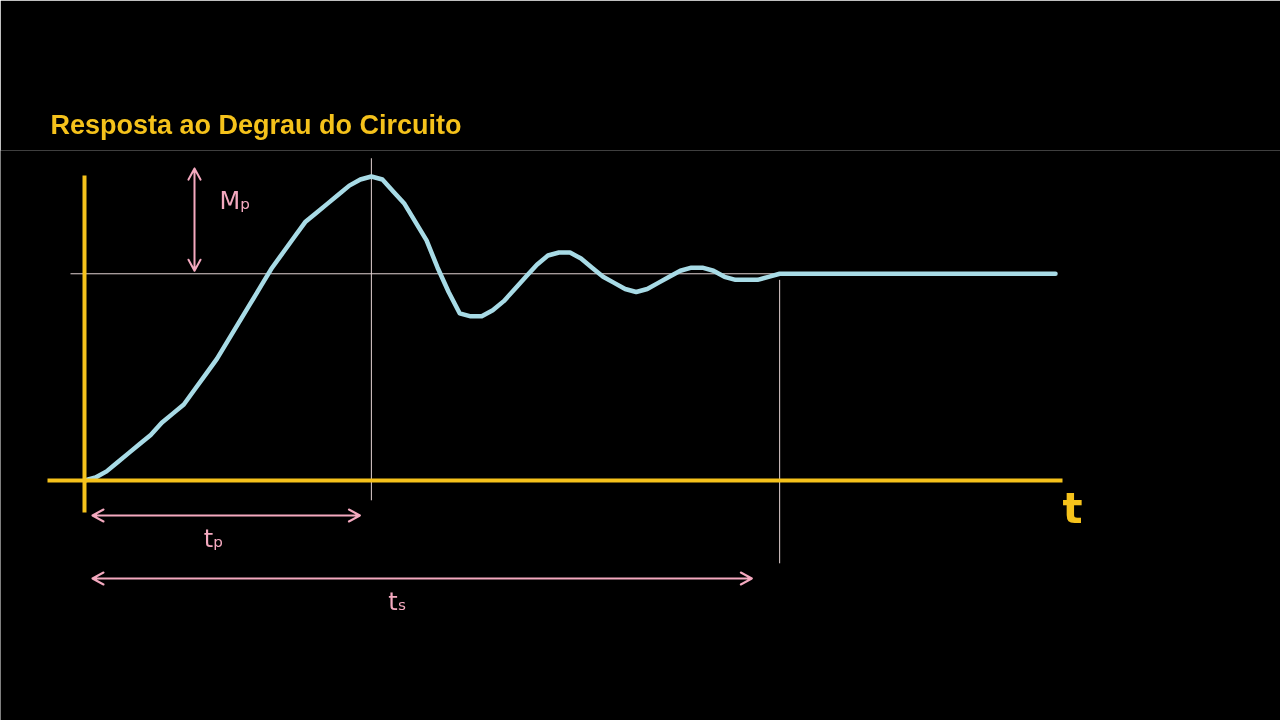 The height and width of the screenshot is (720, 1280). I want to click on annotation: Mₚ, so click(235, 200).